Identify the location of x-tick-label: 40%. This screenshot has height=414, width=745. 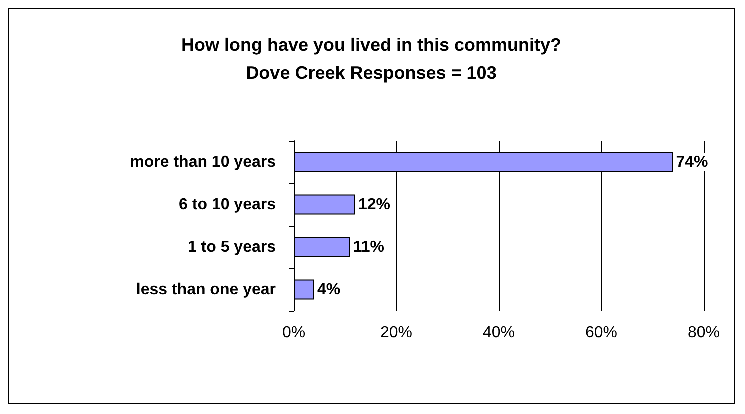
(499, 333).